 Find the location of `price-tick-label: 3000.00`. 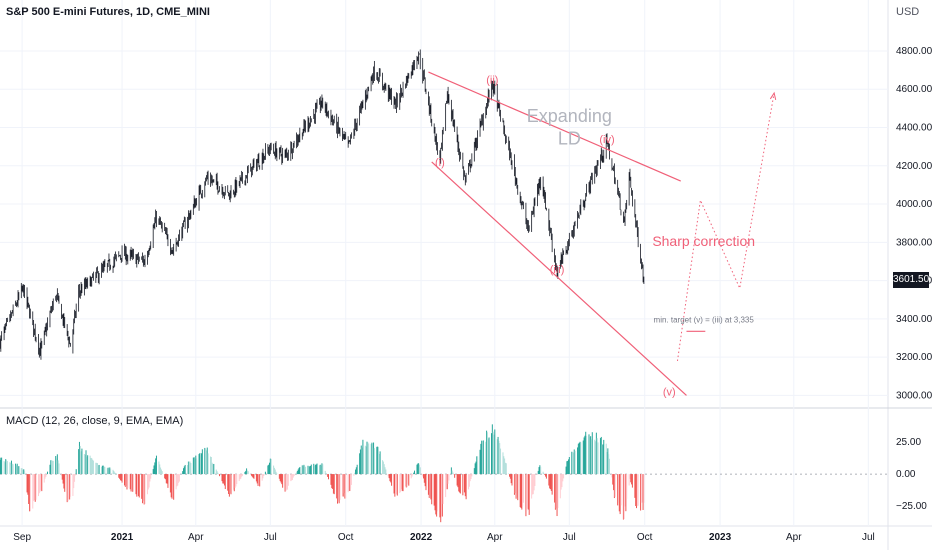

price-tick-label: 3000.00 is located at coordinates (914, 395).